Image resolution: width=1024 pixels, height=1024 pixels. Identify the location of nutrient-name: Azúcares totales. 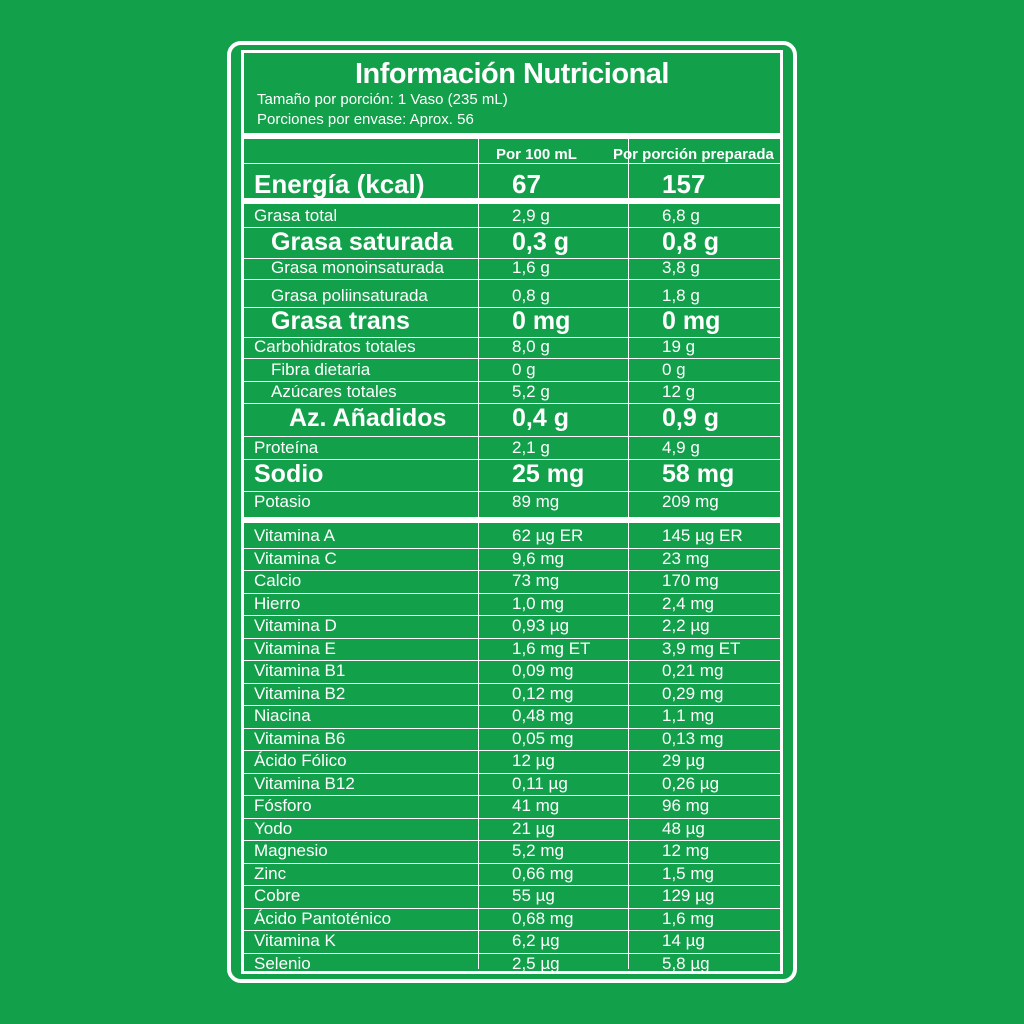
(334, 391).